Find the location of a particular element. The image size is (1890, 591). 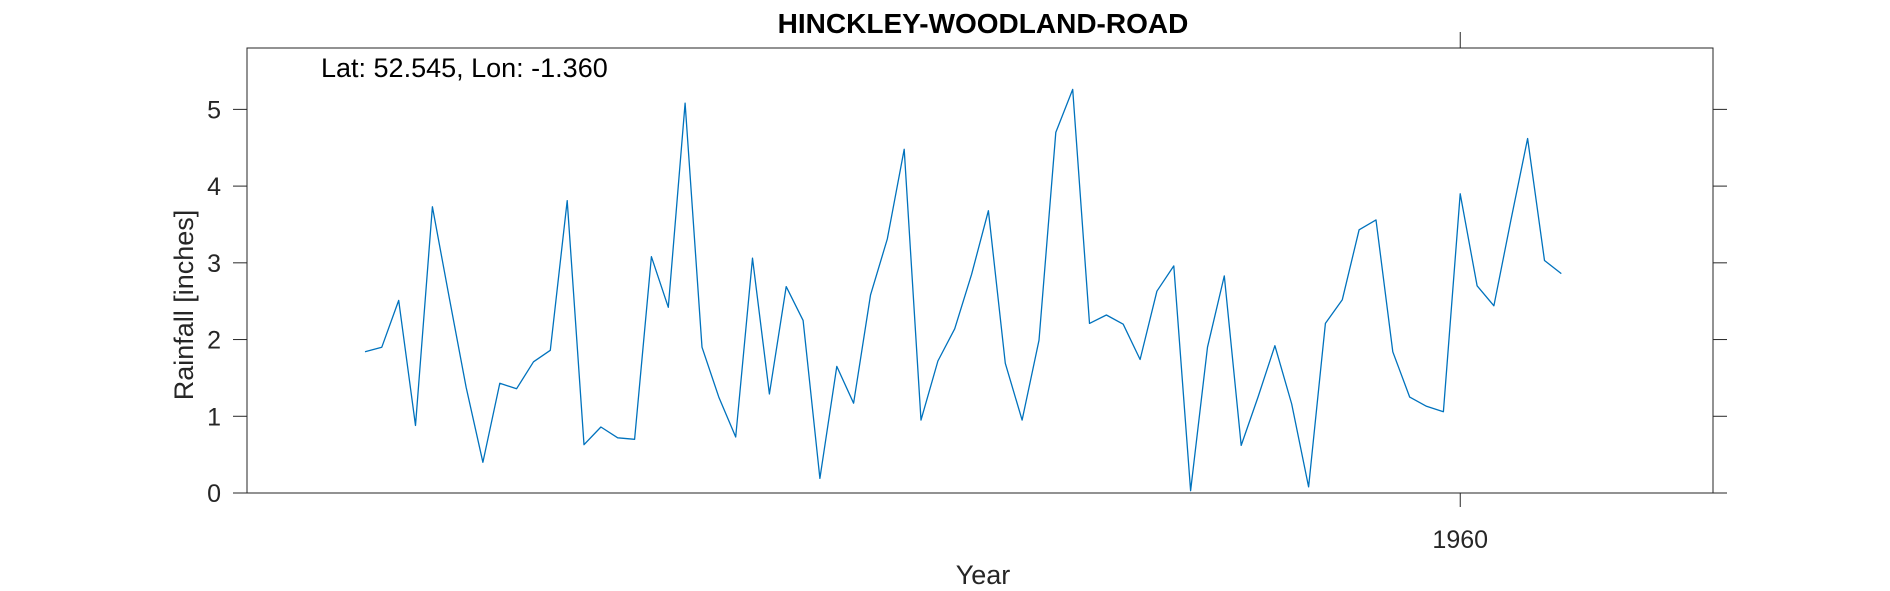

y-tick-label: 1 is located at coordinates (214, 417).